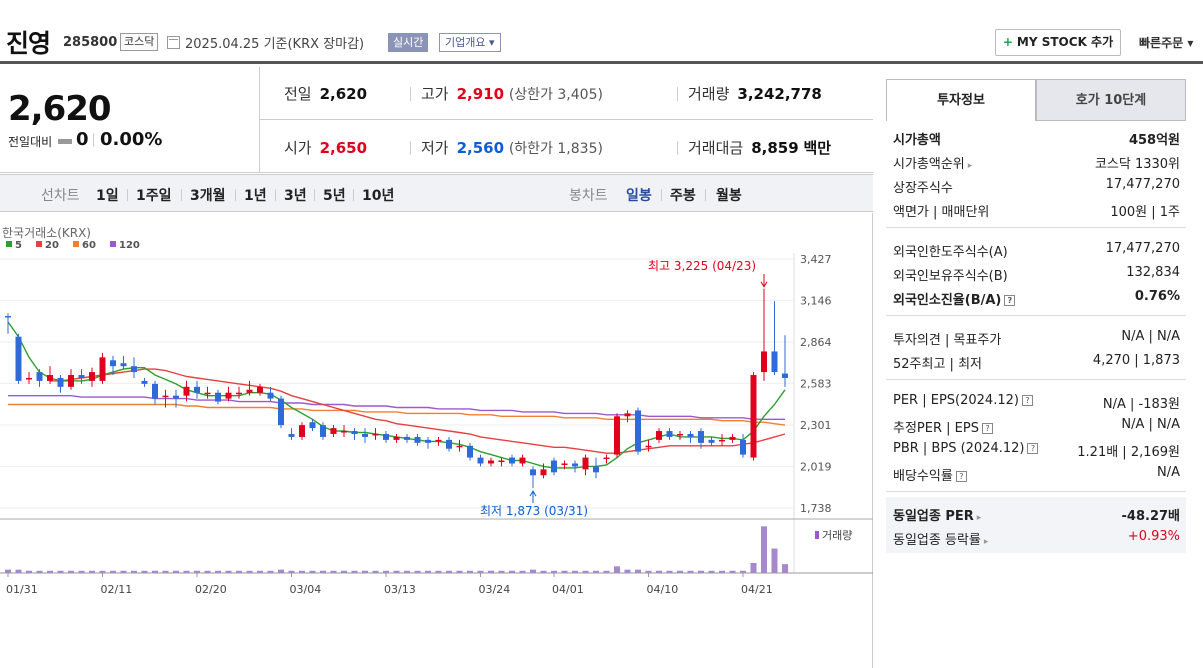  I want to click on info-row-label: 52주최고 | 최저, so click(937, 364).